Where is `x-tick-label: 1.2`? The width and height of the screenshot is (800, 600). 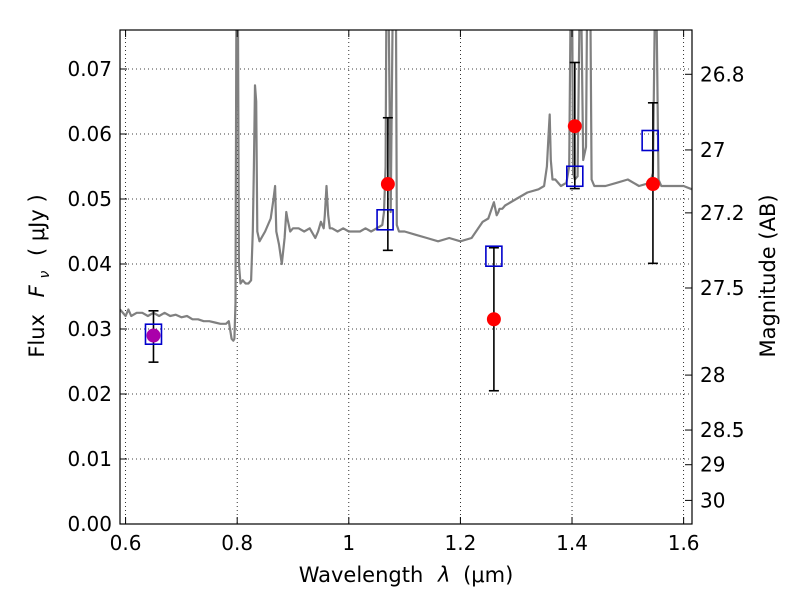 x-tick-label: 1.2 is located at coordinates (461, 543).